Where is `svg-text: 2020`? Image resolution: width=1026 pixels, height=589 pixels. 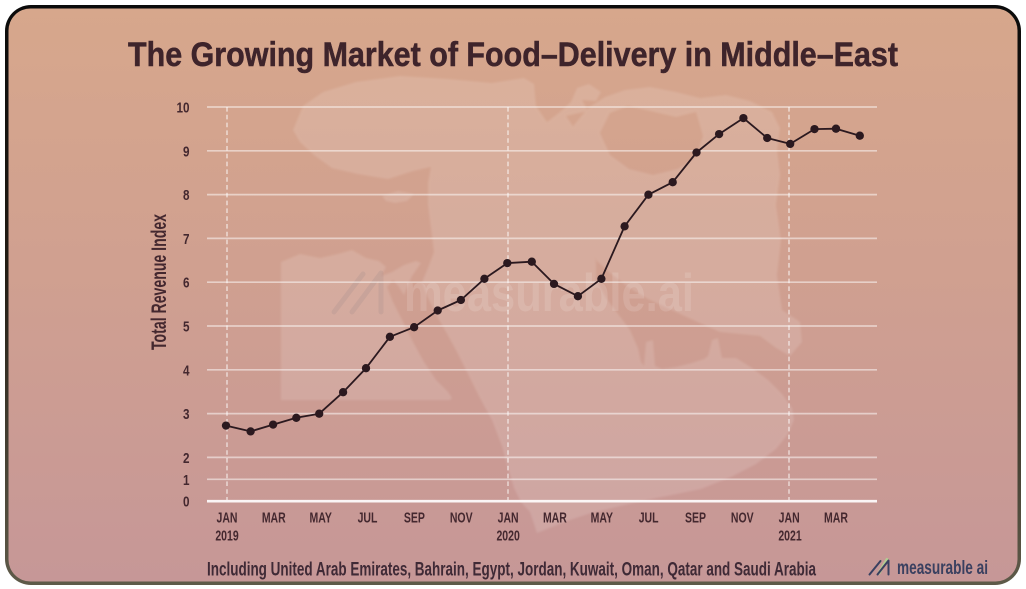 svg-text: 2020 is located at coordinates (507, 534).